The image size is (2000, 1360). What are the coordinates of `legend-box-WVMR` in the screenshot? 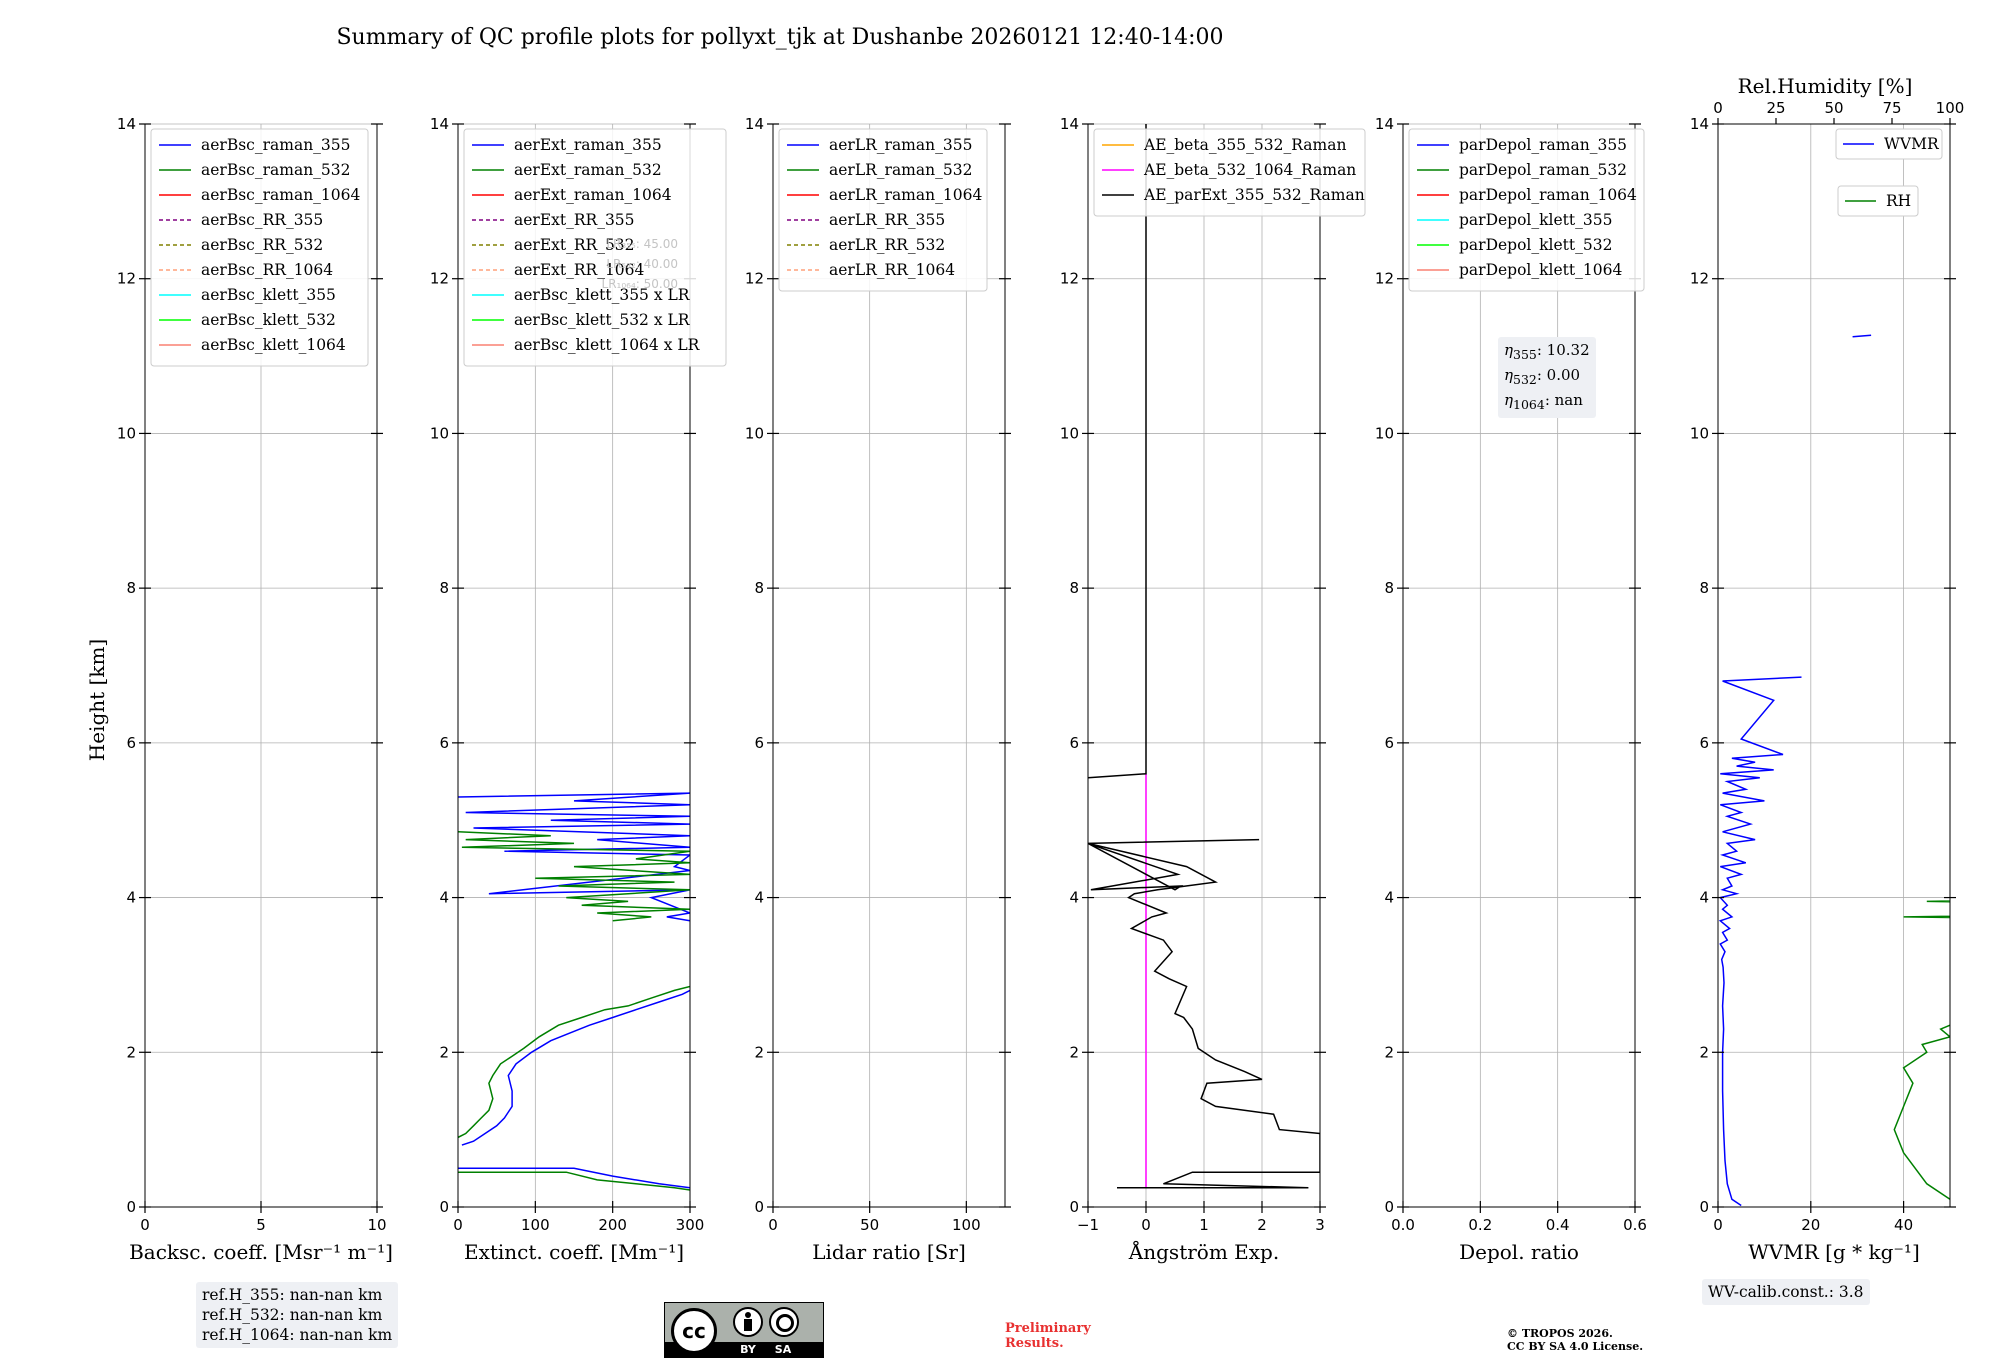 It's located at (1889, 144).